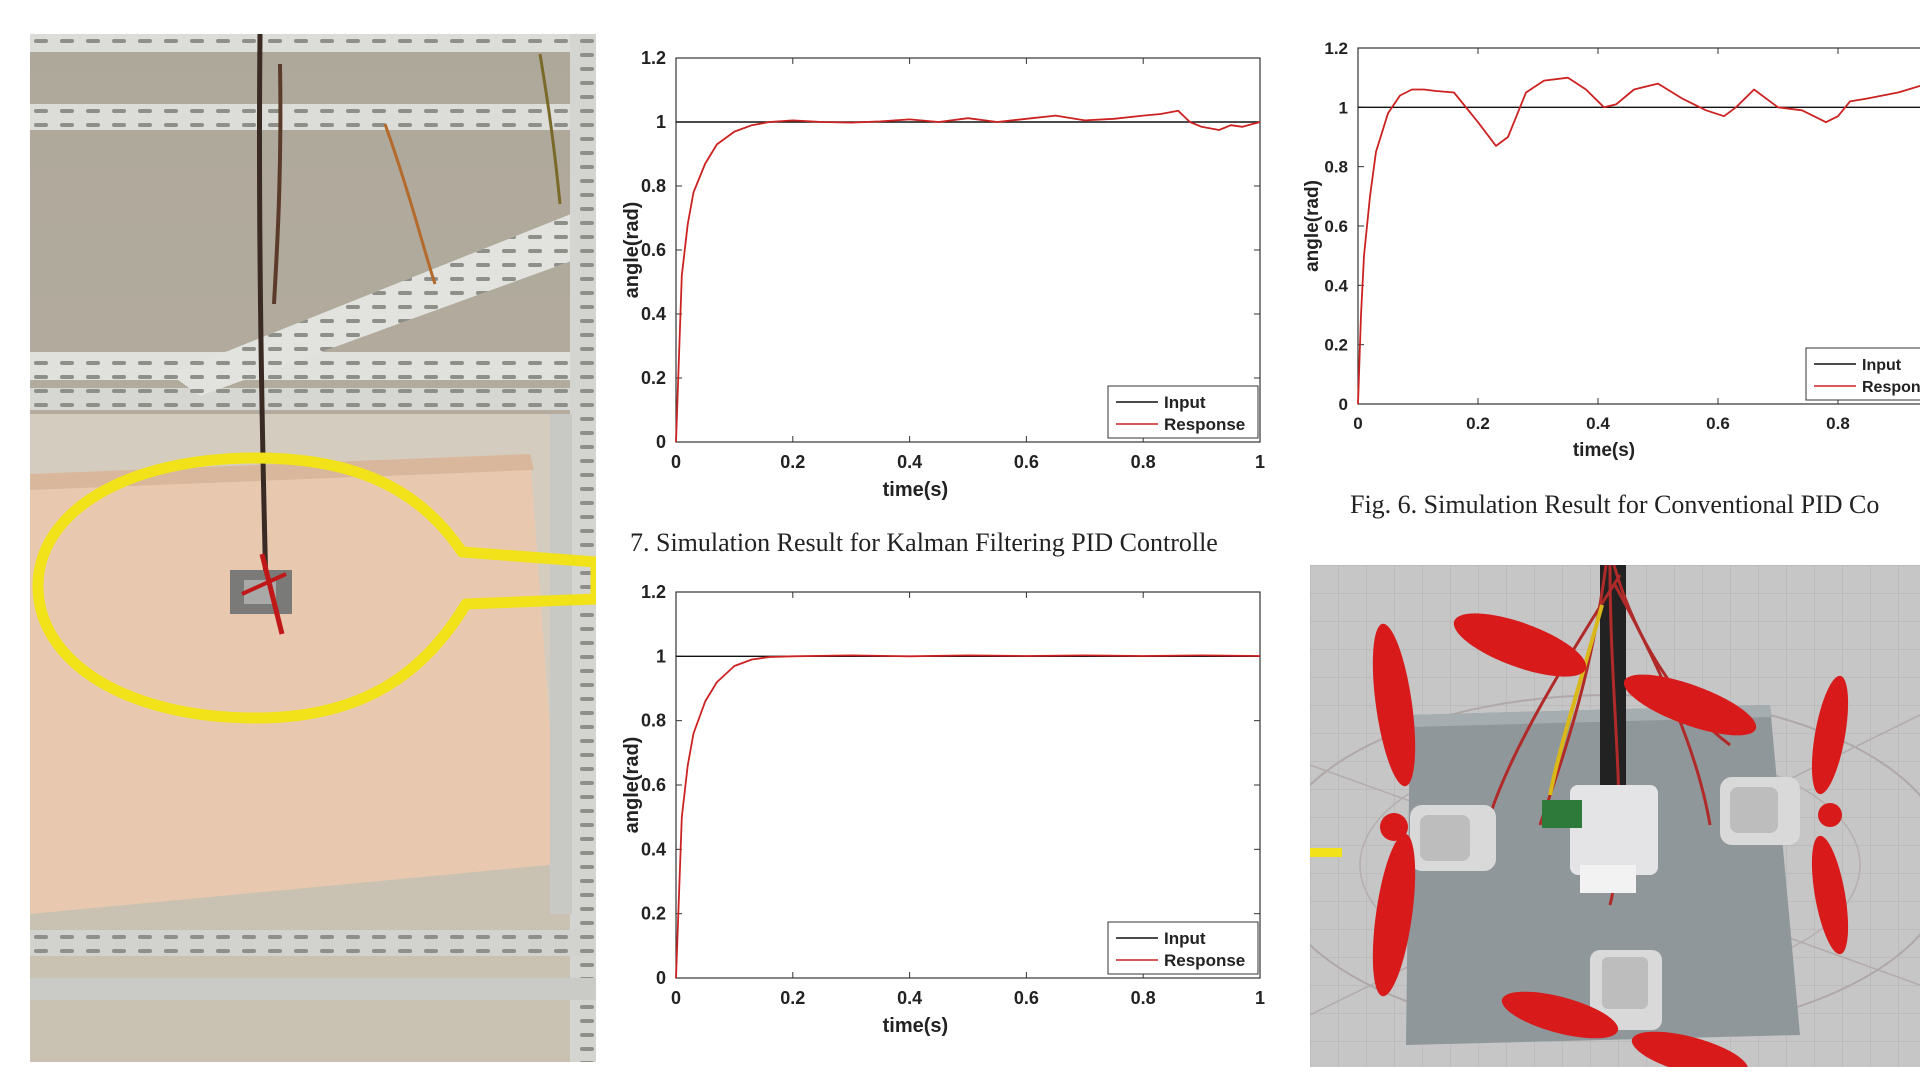 The height and width of the screenshot is (1080, 1920). I want to click on quadrotor-photo, so click(1615, 816).